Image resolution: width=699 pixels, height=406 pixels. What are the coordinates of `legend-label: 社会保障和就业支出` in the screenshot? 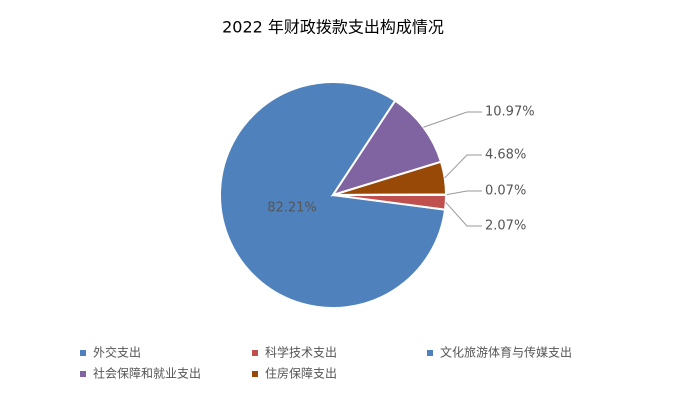 It's located at (147, 373).